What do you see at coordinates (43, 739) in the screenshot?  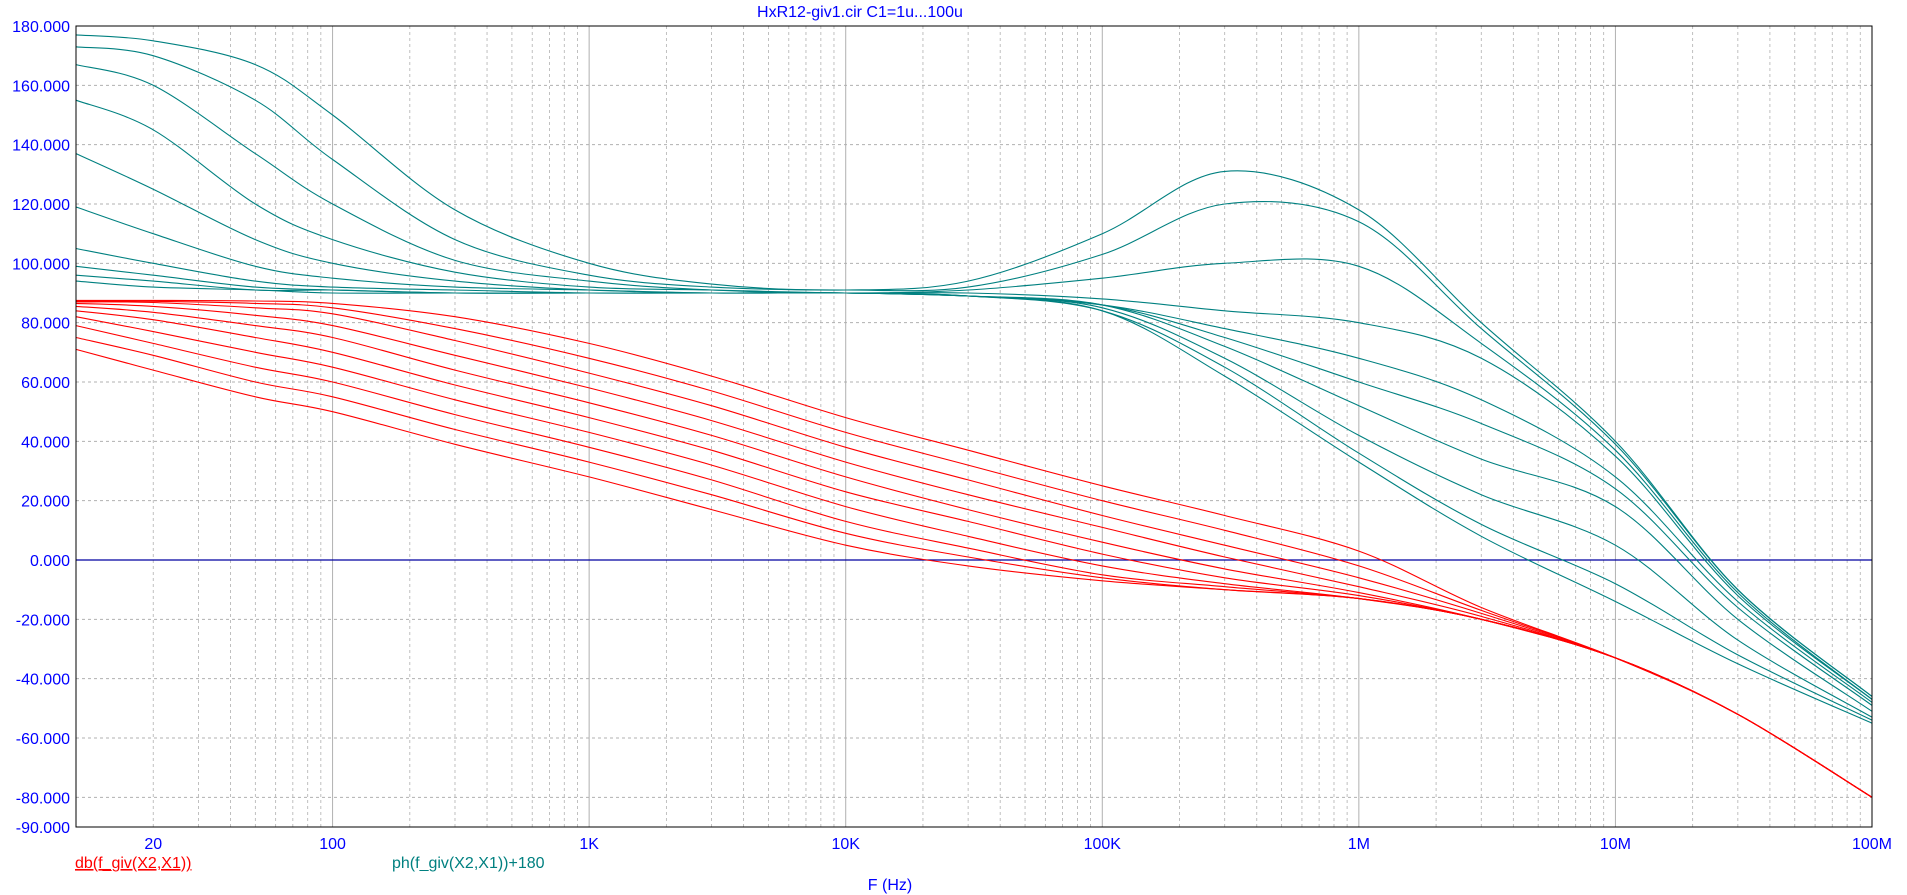 I see `y-tick-label: -60.000` at bounding box center [43, 739].